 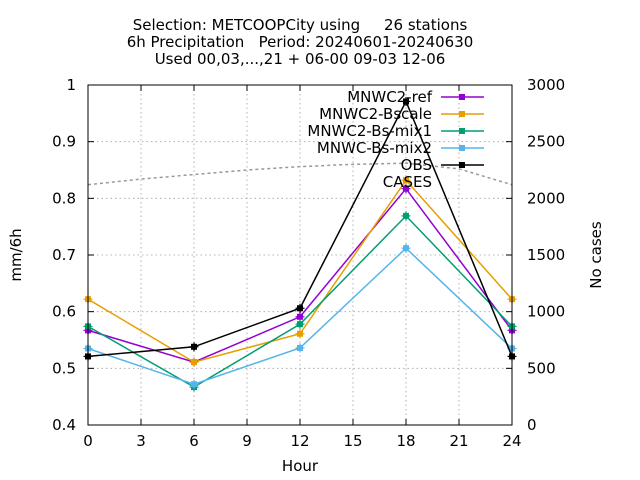 I want to click on y2-tick-label: 3000, so click(x=546, y=85).